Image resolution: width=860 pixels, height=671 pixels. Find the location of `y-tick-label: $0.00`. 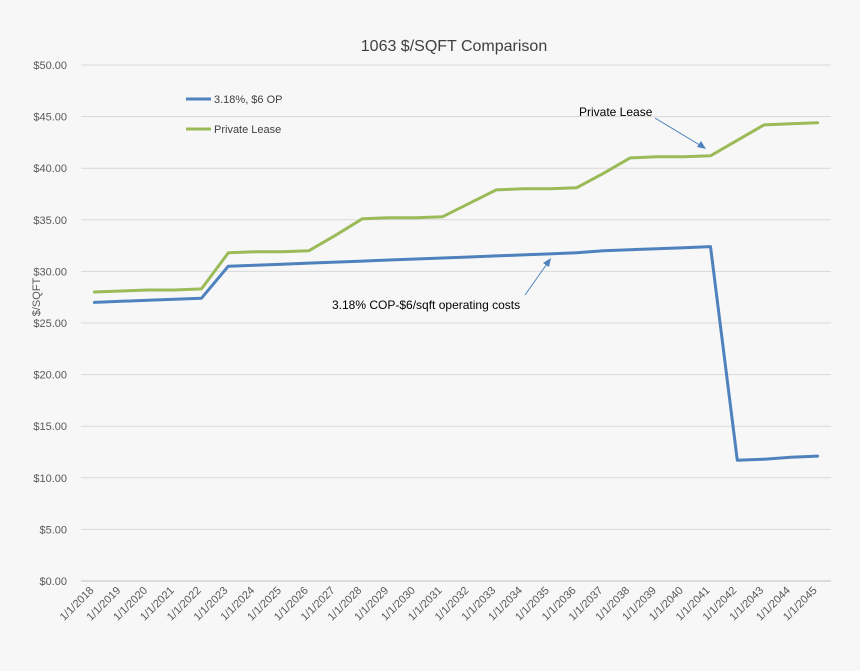

y-tick-label: $0.00 is located at coordinates (53, 582).